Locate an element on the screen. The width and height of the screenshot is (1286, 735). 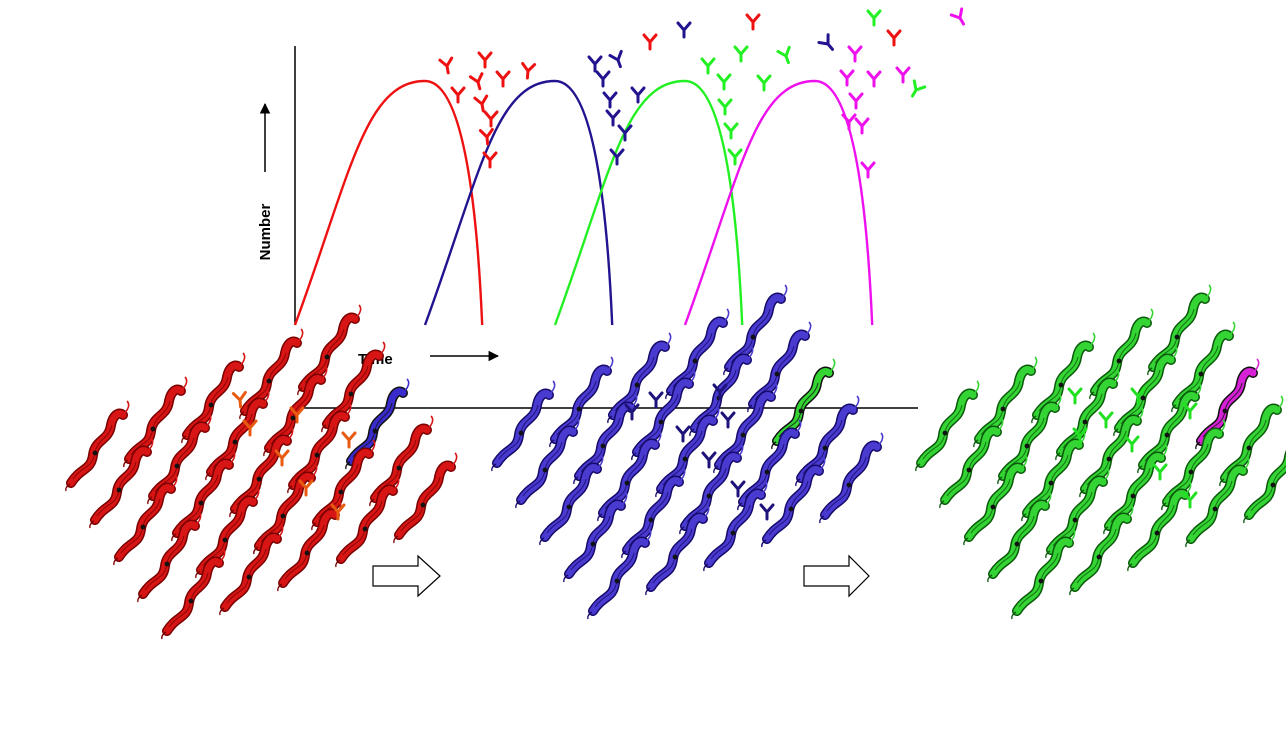
graph-antibodies is located at coordinates (701, 93).